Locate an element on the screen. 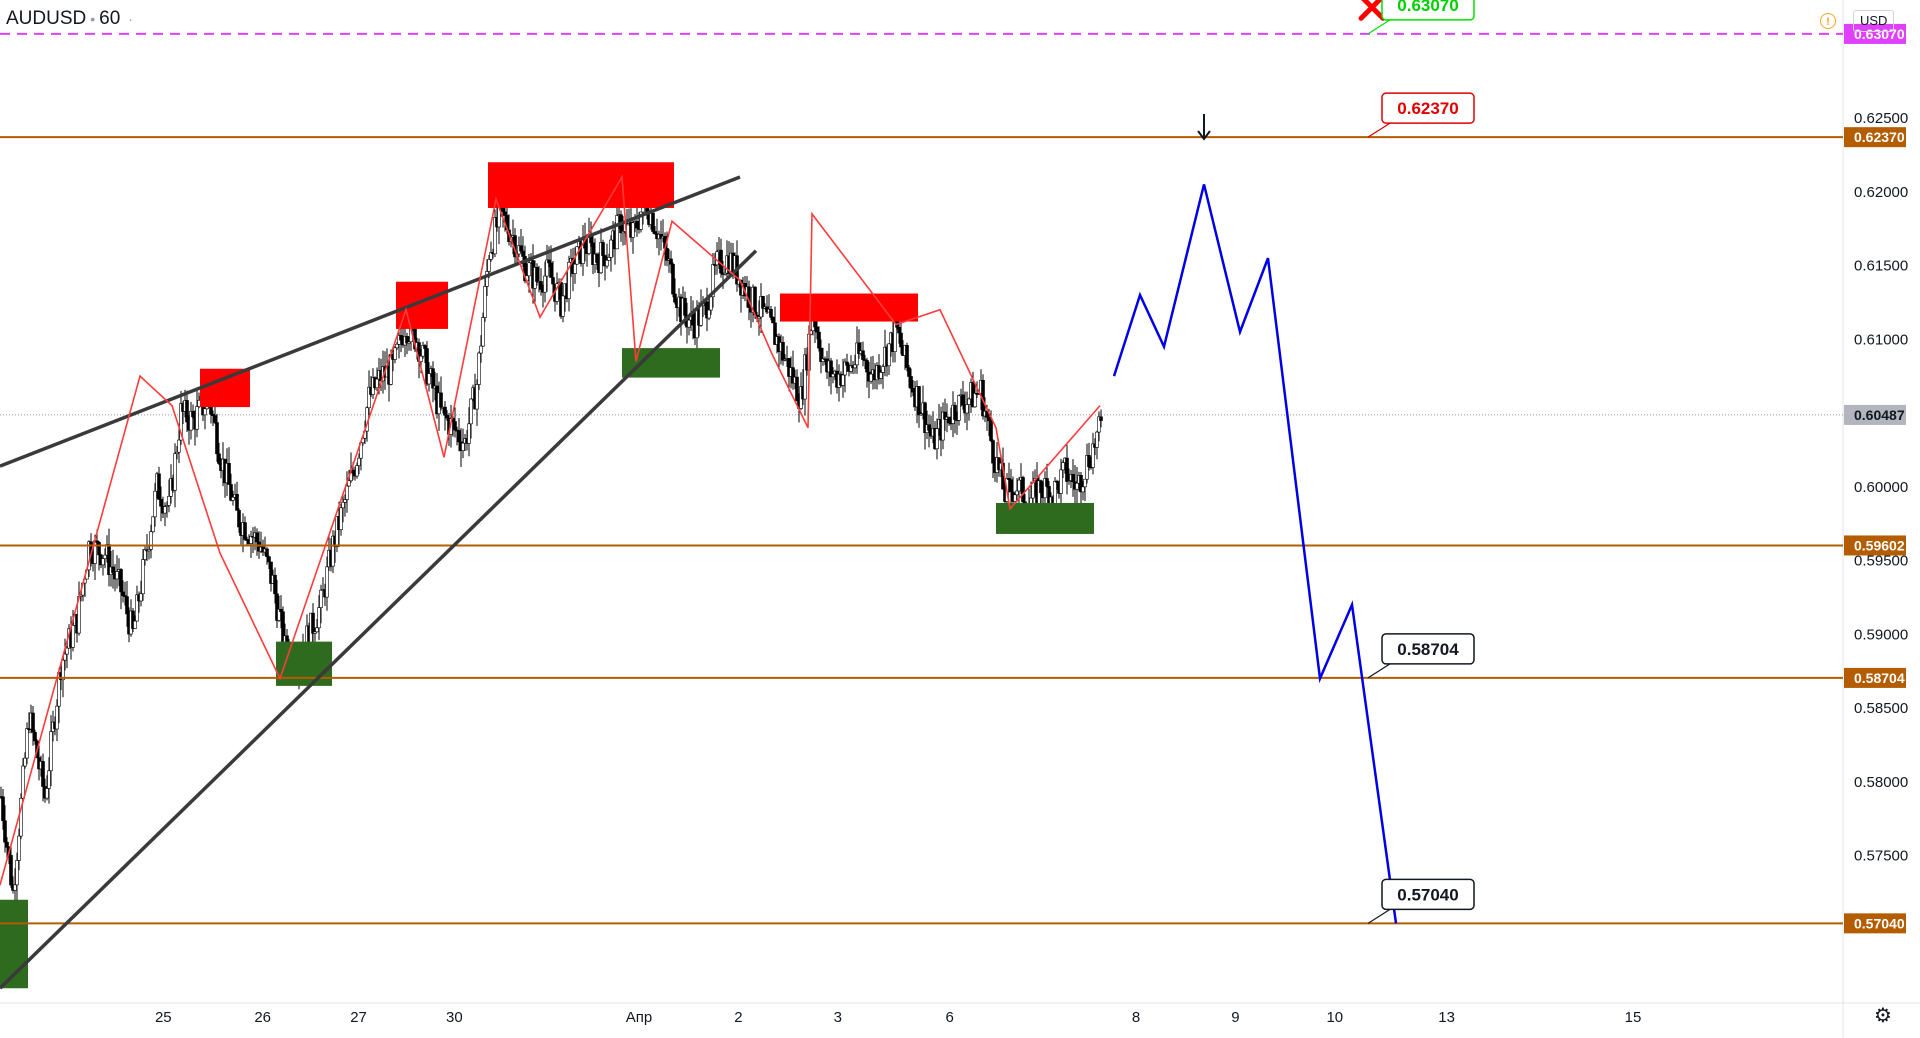  time-tick-label: 15 is located at coordinates (1633, 1017).